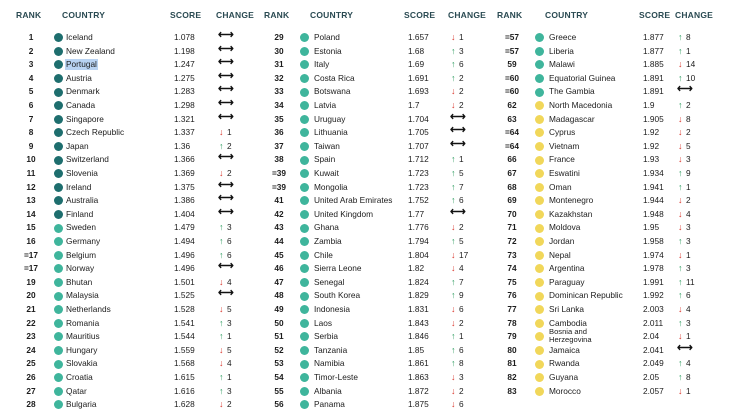 This screenshot has height=417, width=744. Describe the element at coordinates (31, 336) in the screenshot. I see `rank-cell: 23` at that location.